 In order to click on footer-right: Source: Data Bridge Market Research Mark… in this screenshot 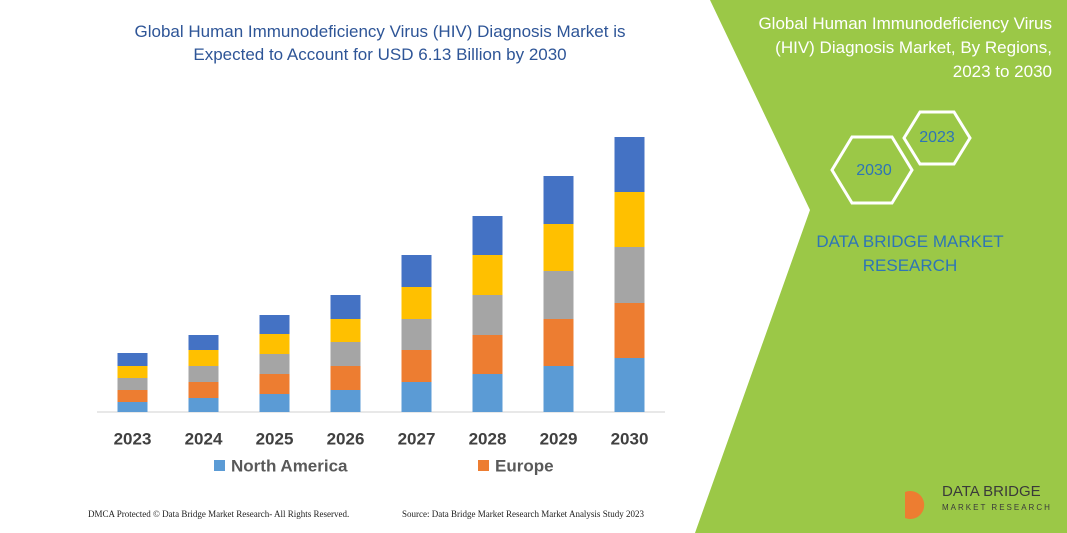, I will do `click(523, 514)`.